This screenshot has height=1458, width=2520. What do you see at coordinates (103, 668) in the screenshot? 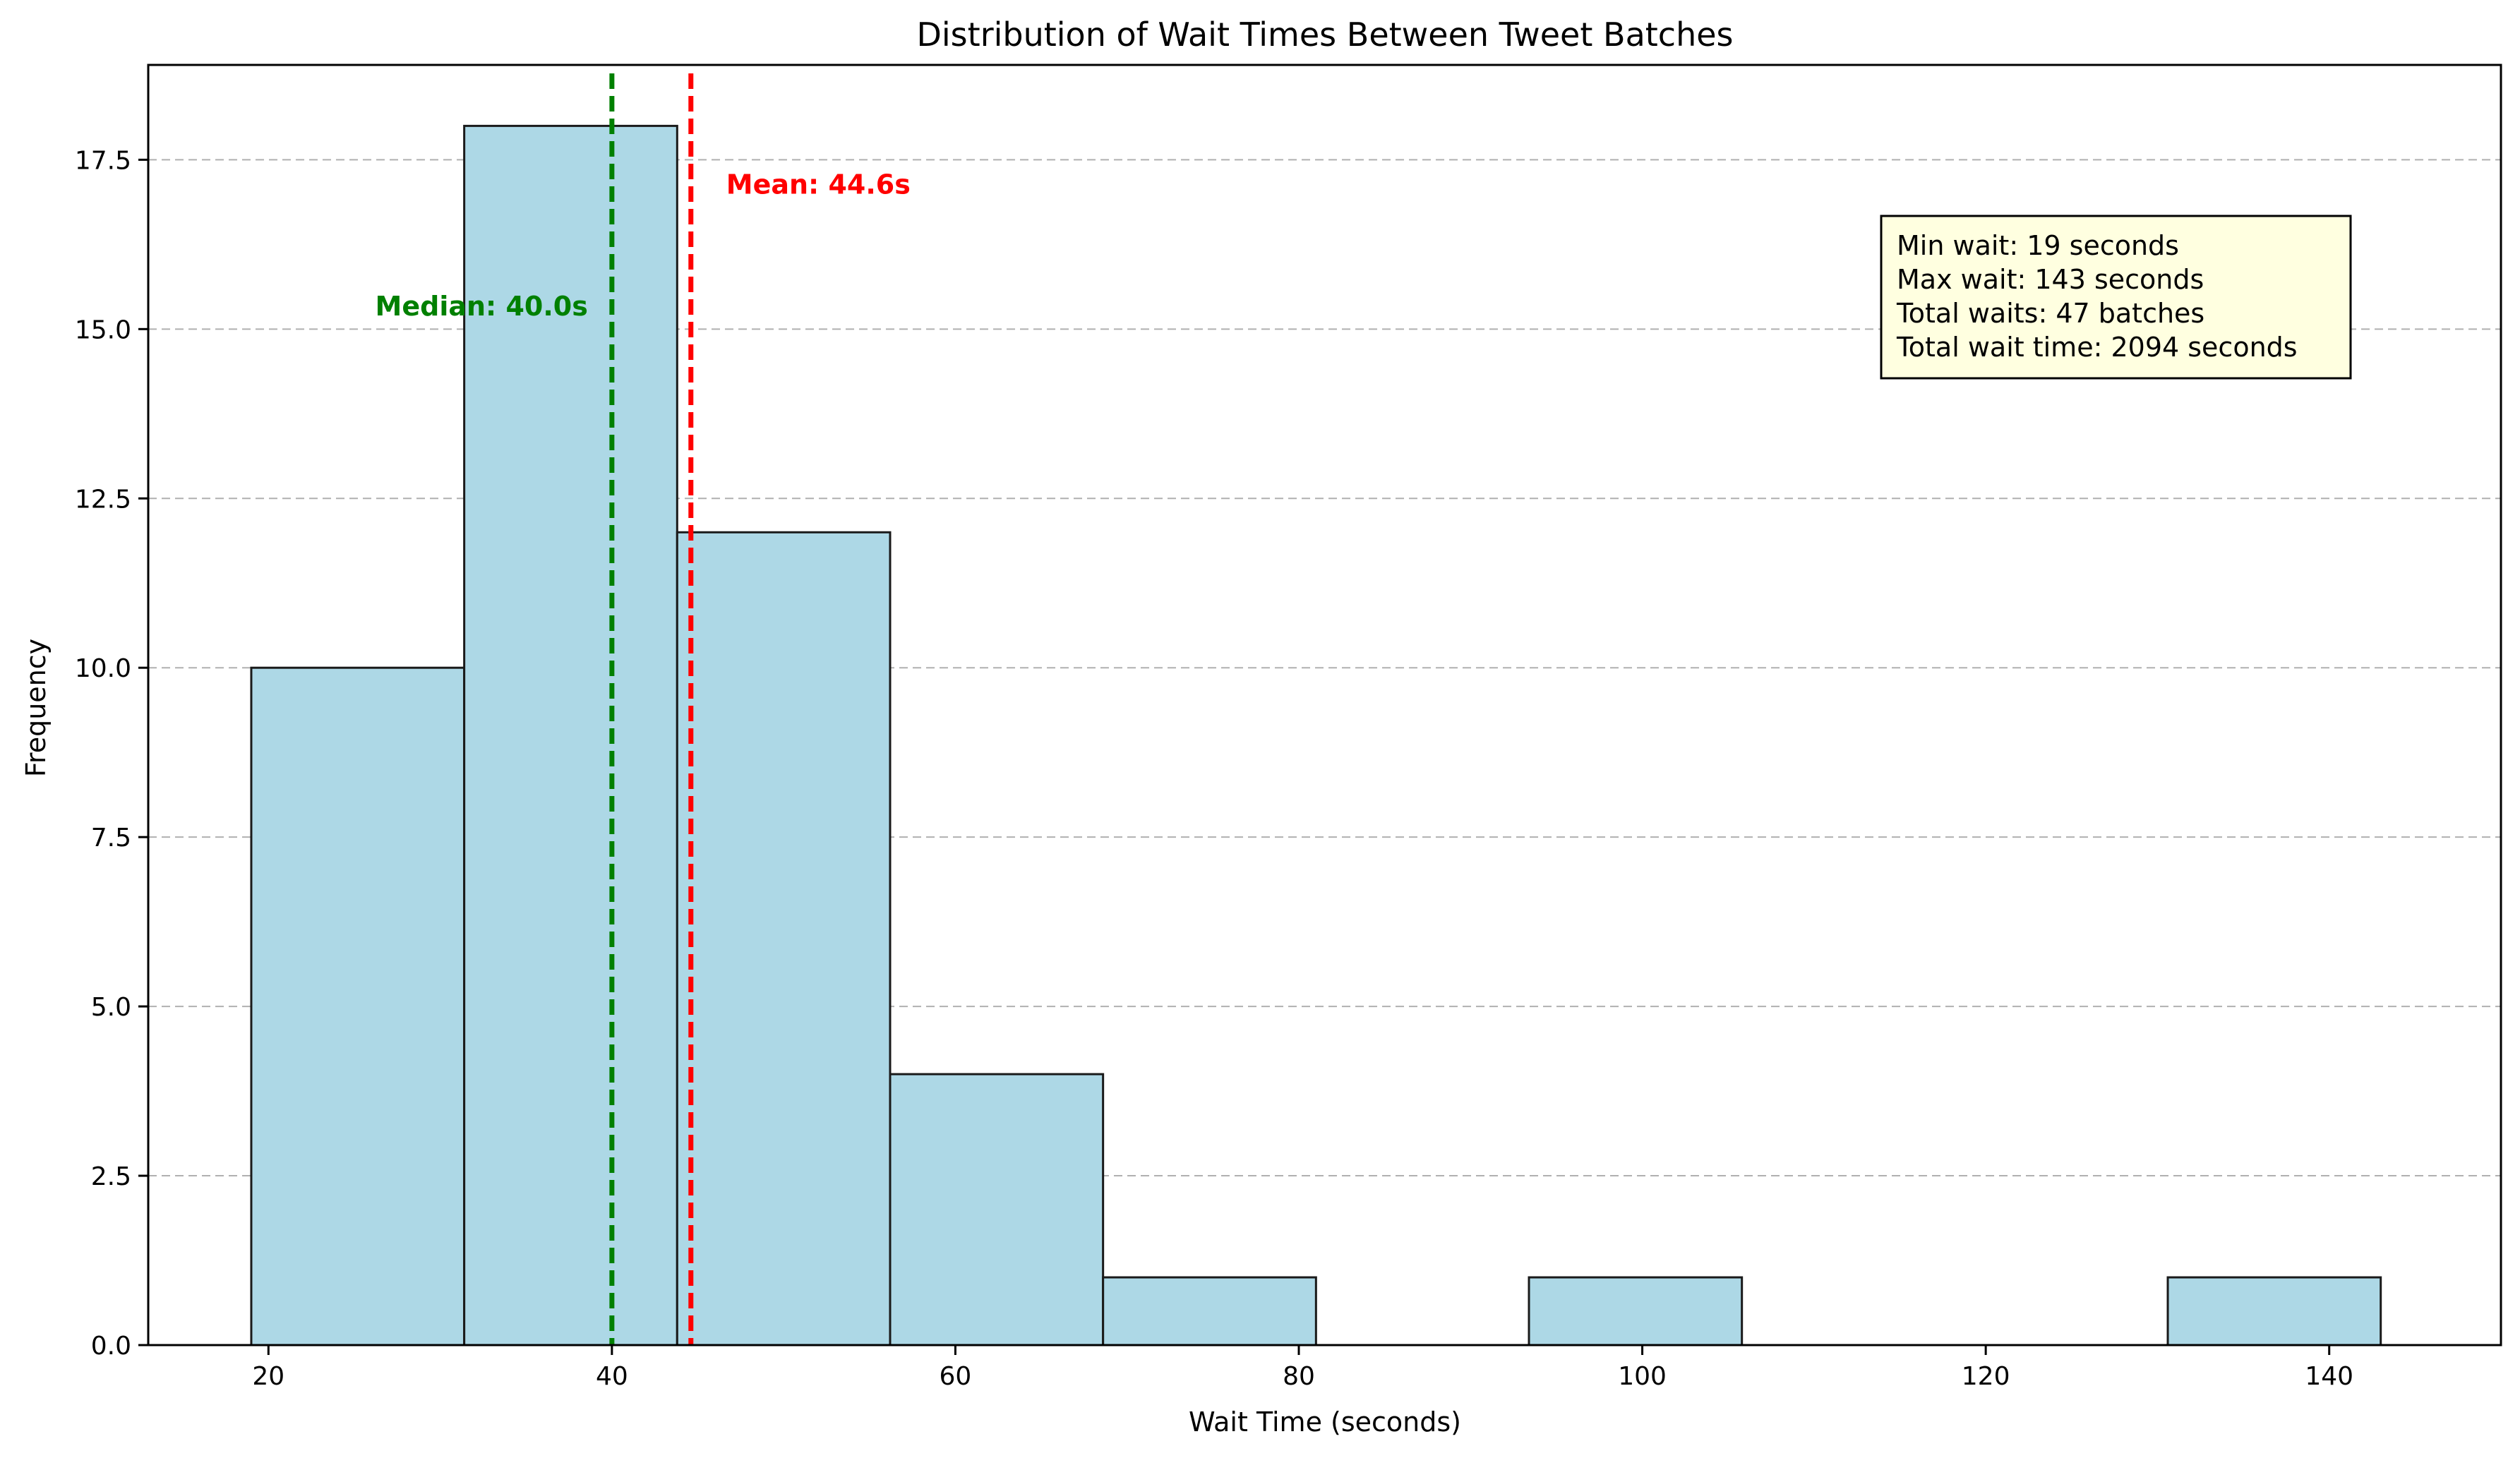
I see `y-tick-label: 10.0` at bounding box center [103, 668].